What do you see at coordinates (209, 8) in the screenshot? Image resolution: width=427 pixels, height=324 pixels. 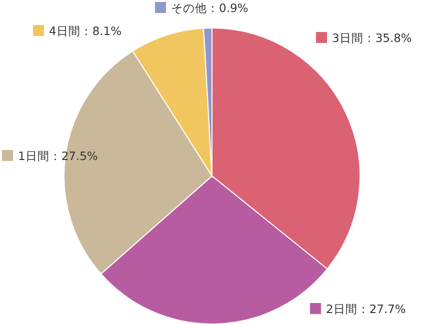 I see `legend-label: その他：0.9%` at bounding box center [209, 8].